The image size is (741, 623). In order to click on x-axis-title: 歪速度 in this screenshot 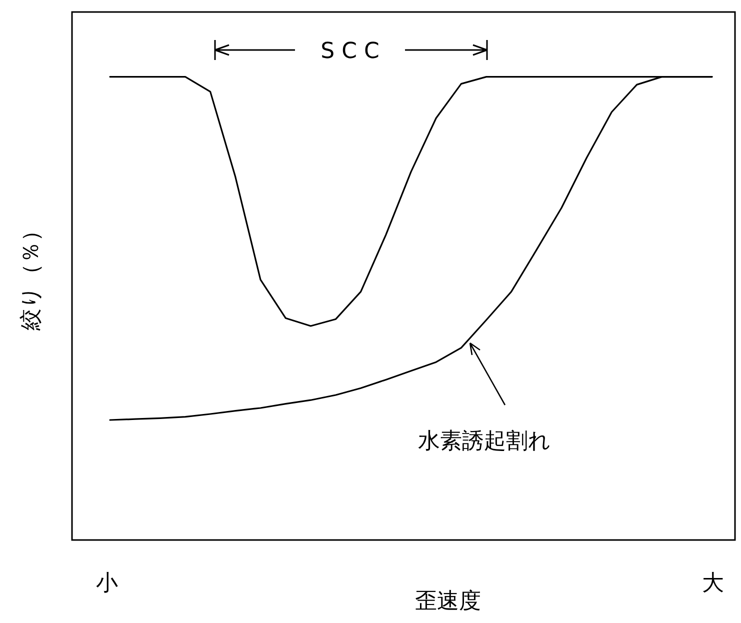, I will do `click(448, 601)`.